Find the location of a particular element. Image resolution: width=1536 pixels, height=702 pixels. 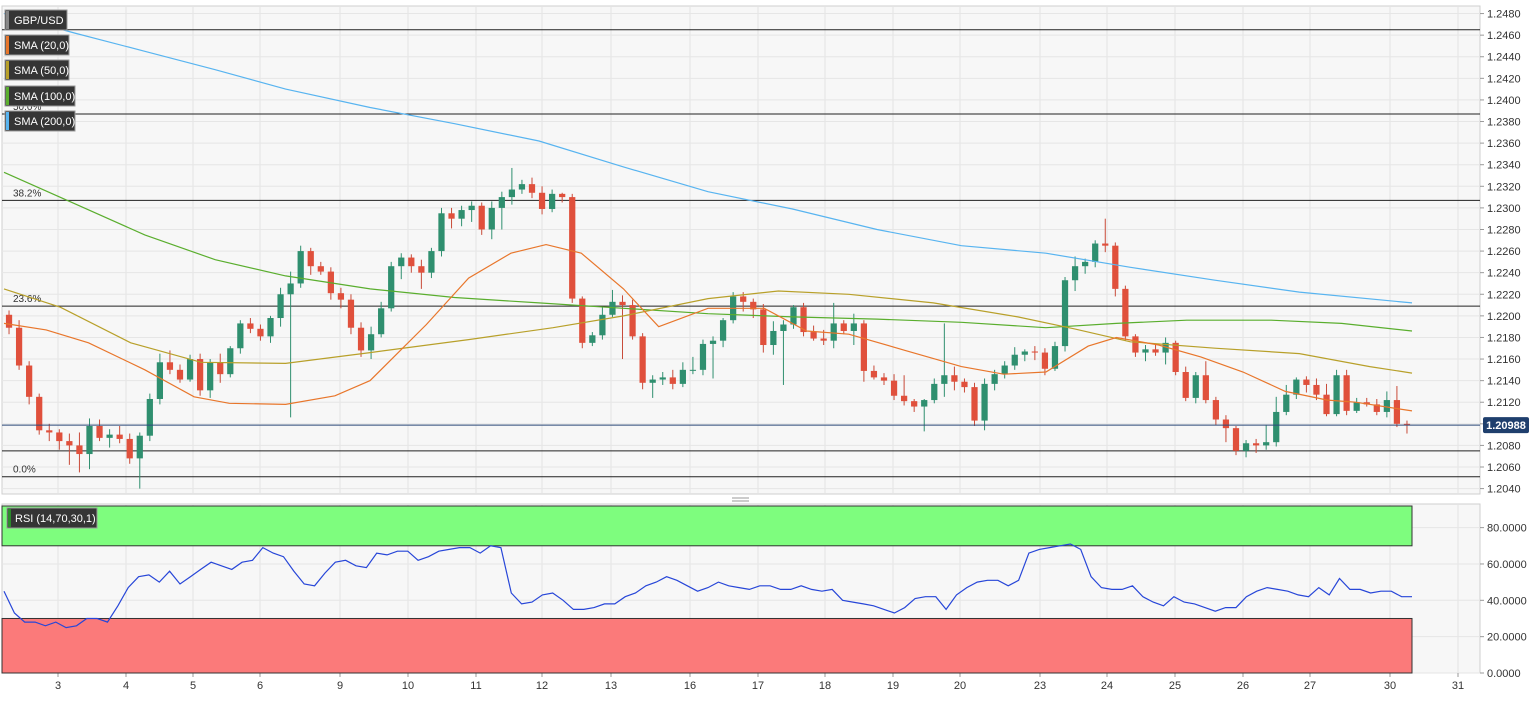

legend-item: GBP/USD is located at coordinates (36, 20).